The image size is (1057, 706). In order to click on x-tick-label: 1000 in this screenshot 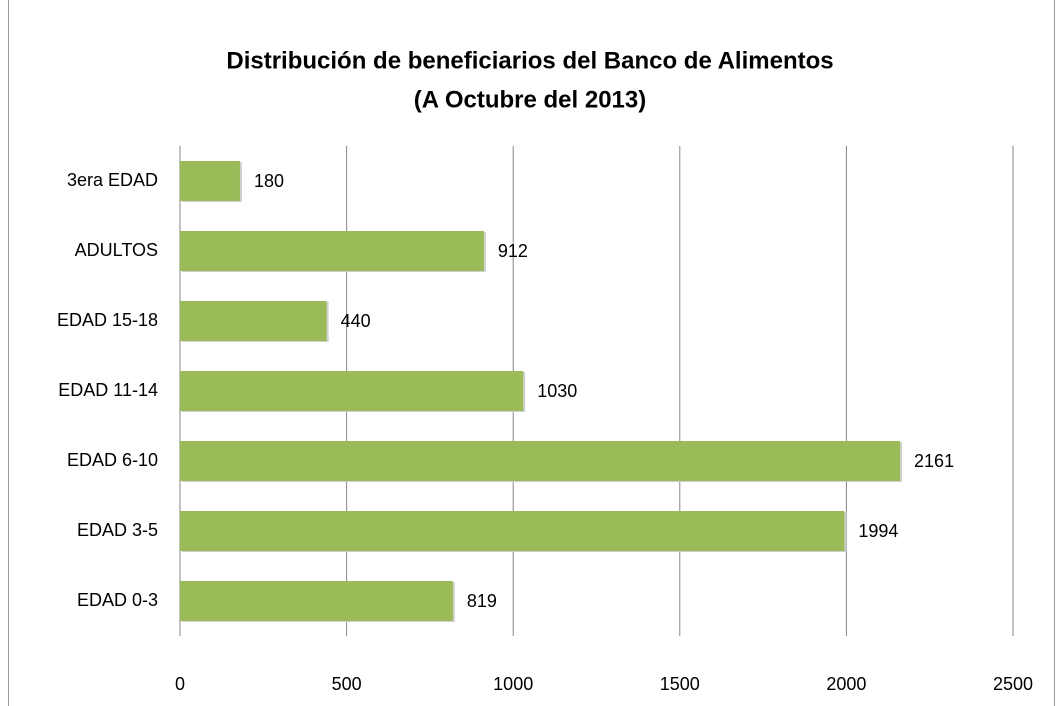, I will do `click(513, 684)`.